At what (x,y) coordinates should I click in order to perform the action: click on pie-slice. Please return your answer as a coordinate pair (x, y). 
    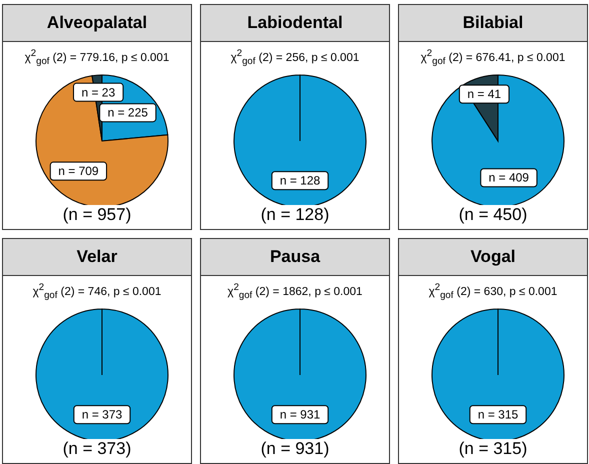
    Looking at the image, I should click on (498, 140).